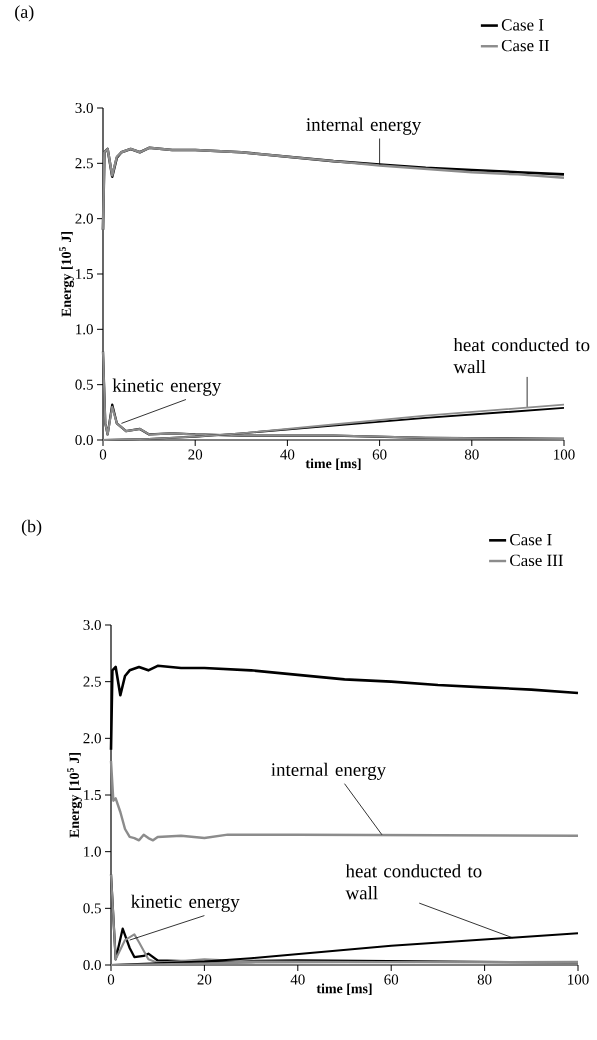 The image size is (597, 1040). What do you see at coordinates (536, 560) in the screenshot?
I see `legend-label: Case III` at bounding box center [536, 560].